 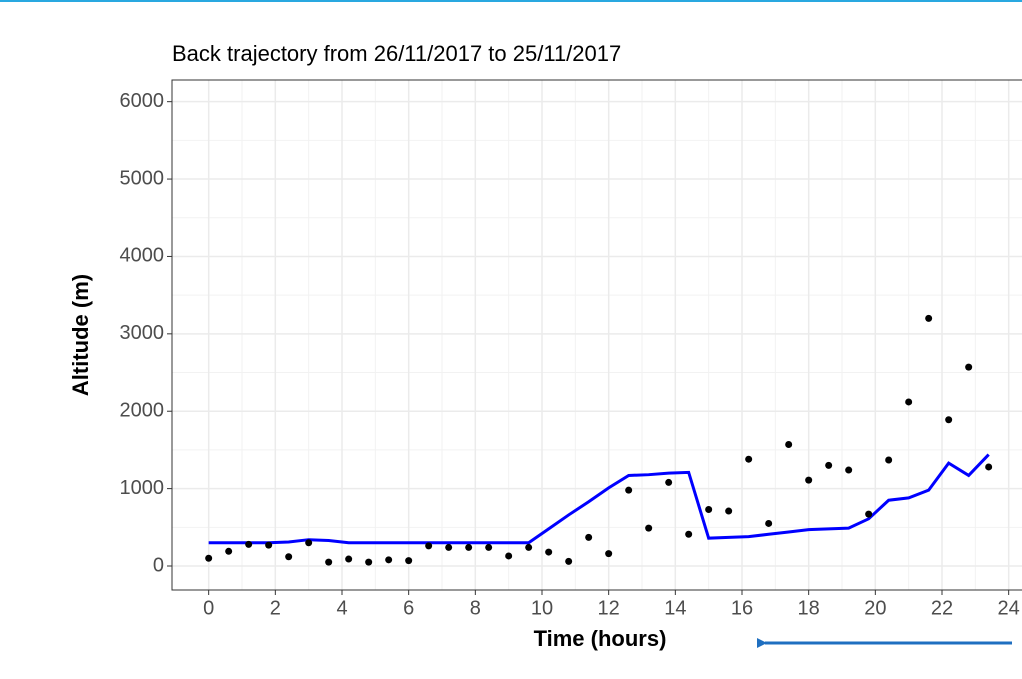 I want to click on x-tick-label: 6, so click(x=408, y=608).